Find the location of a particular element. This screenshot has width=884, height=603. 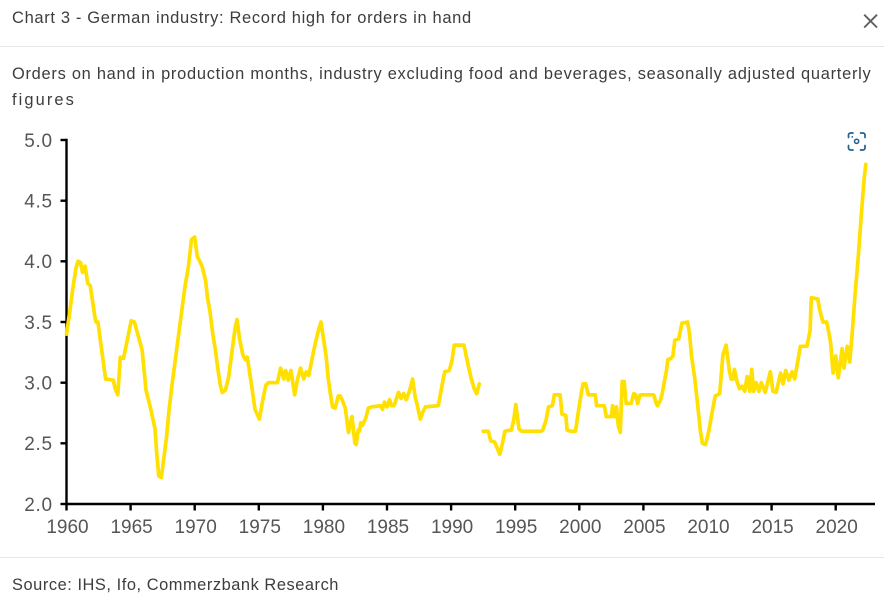

svg-text: 2000 is located at coordinates (580, 527).